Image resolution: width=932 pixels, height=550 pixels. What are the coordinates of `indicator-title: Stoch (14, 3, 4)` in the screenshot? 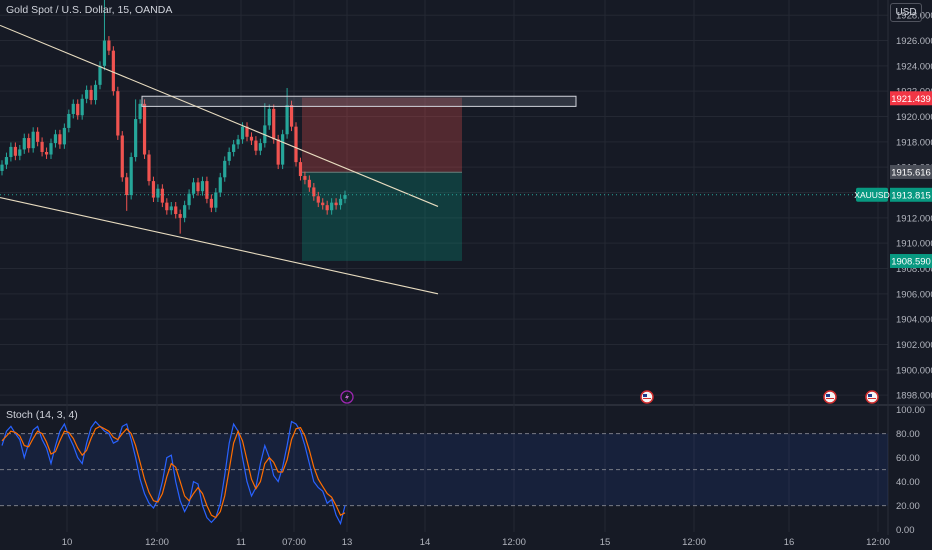 It's located at (42, 415).